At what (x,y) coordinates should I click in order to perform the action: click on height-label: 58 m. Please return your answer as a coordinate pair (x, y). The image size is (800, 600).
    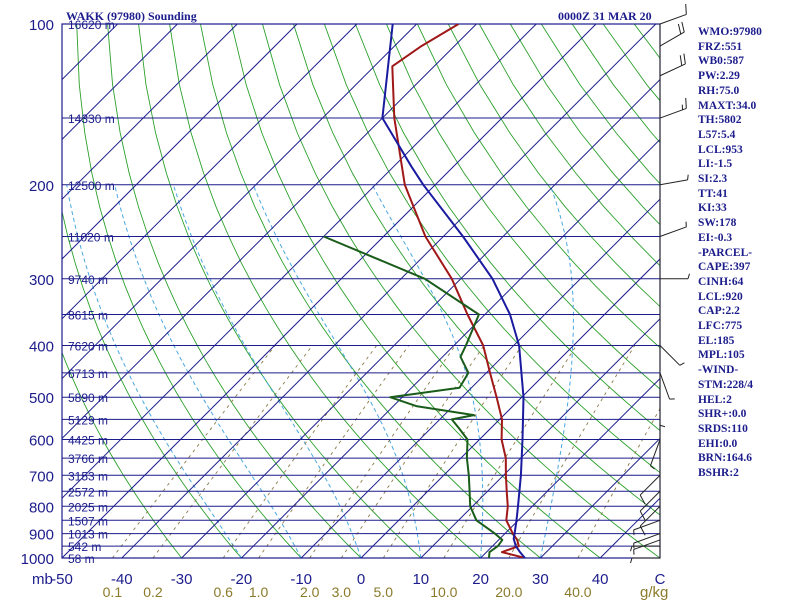
    Looking at the image, I should click on (81, 559).